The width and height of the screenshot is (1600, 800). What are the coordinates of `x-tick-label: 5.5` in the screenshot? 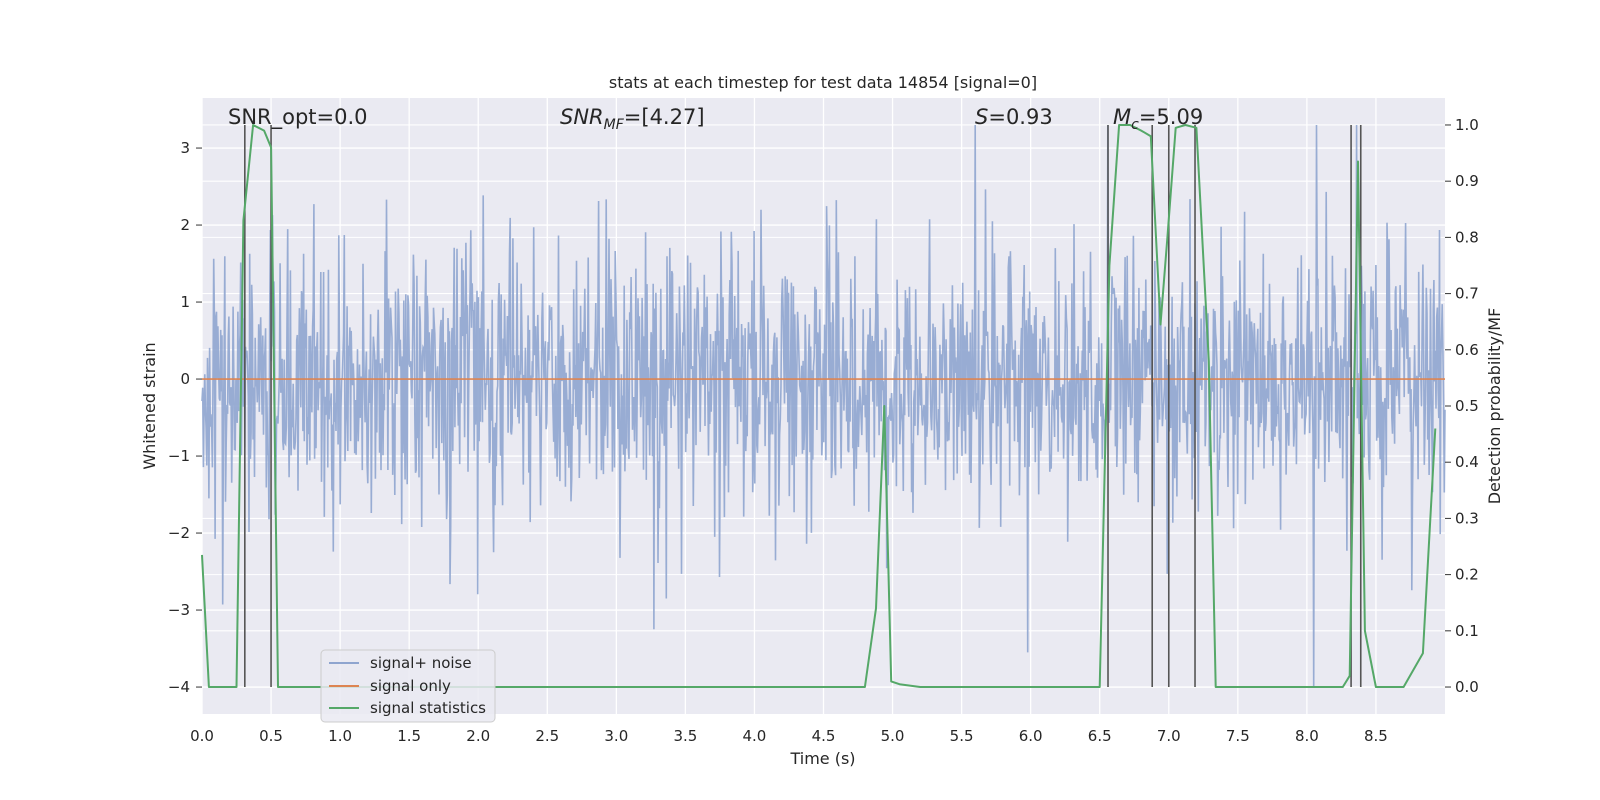 It's located at (962, 736).